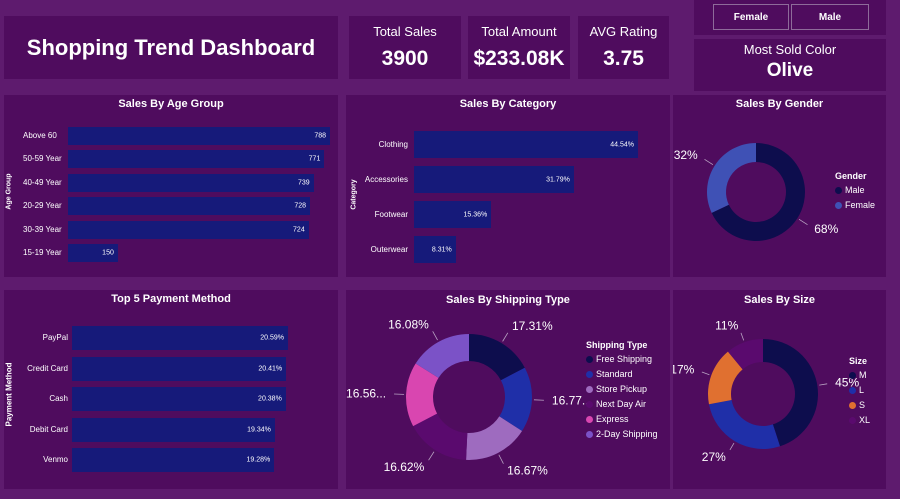 The width and height of the screenshot is (900, 499). What do you see at coordinates (622, 434) in the screenshot?
I see `legend-item: 2-Day Shipping` at bounding box center [622, 434].